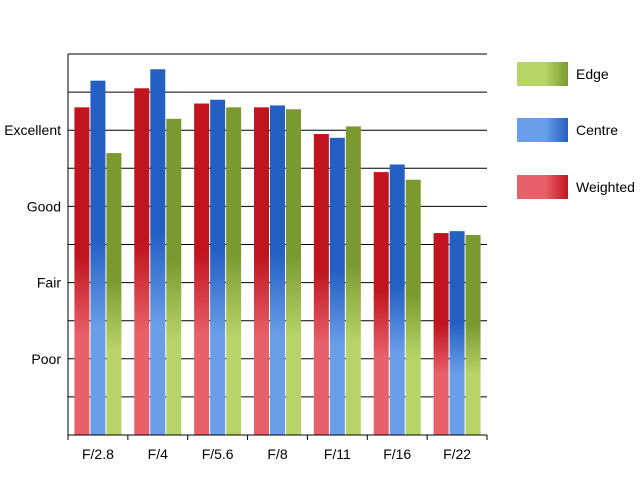  What do you see at coordinates (46, 359) in the screenshot?
I see `y-tick-label: Poor` at bounding box center [46, 359].